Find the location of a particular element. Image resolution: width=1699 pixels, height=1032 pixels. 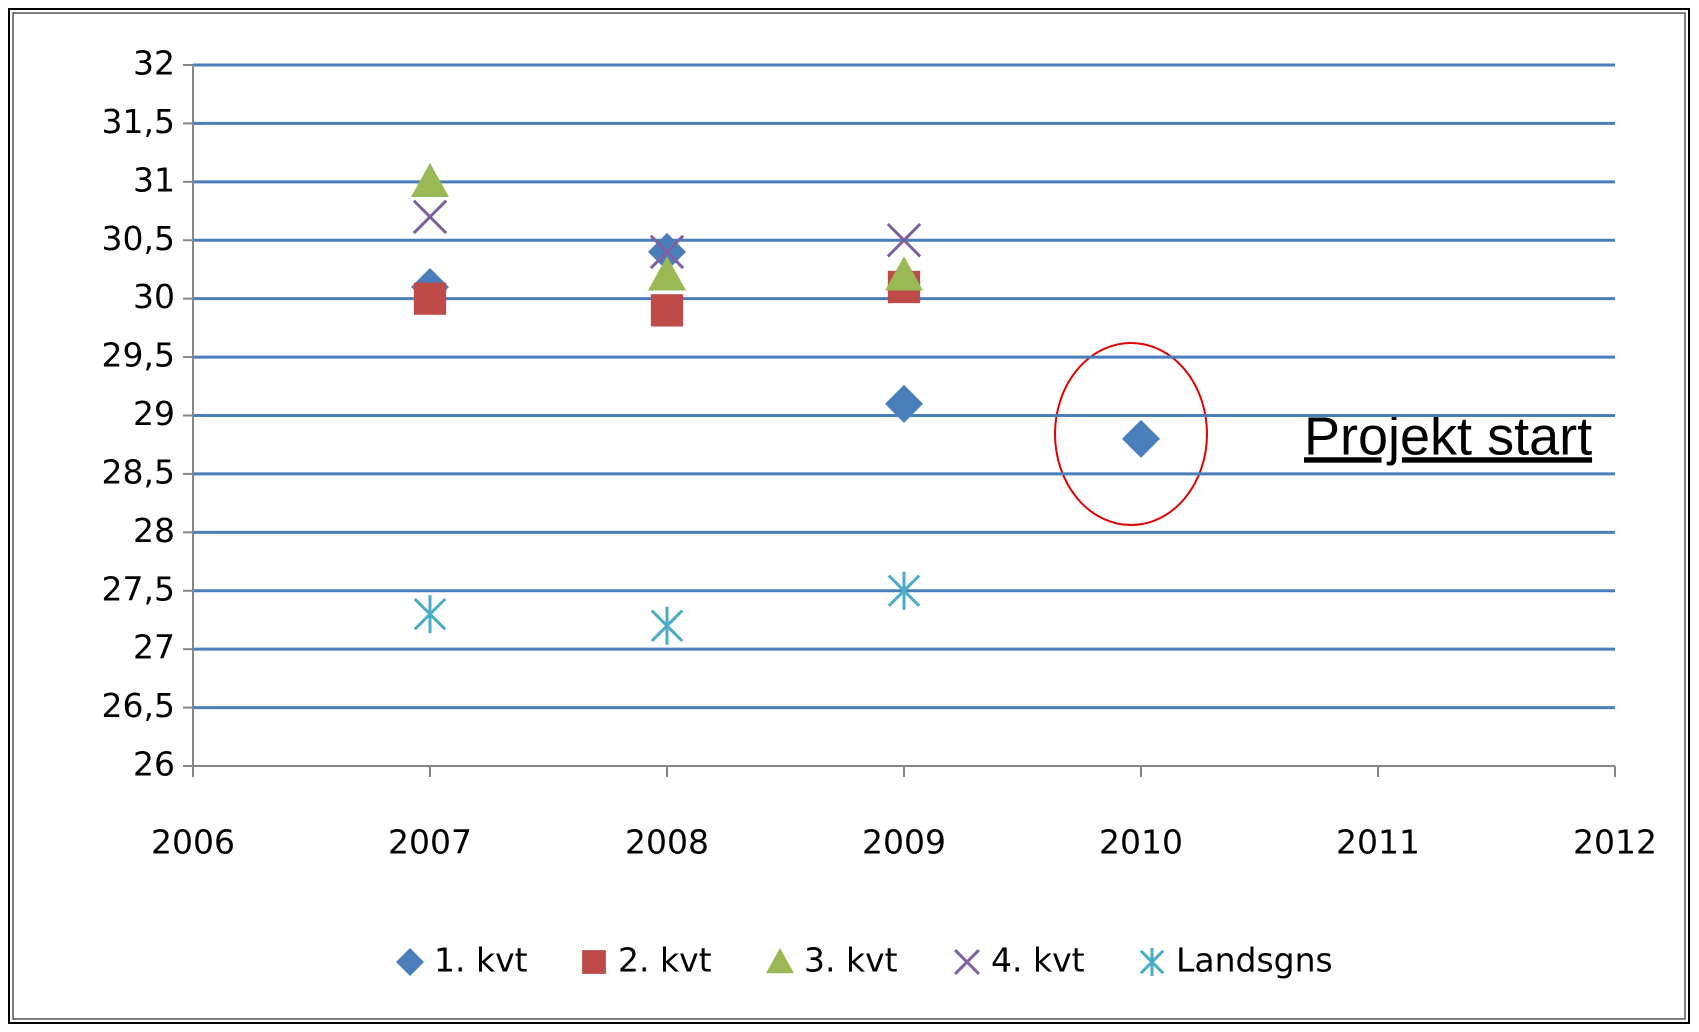

legend-label: 3. kvt is located at coordinates (851, 960).